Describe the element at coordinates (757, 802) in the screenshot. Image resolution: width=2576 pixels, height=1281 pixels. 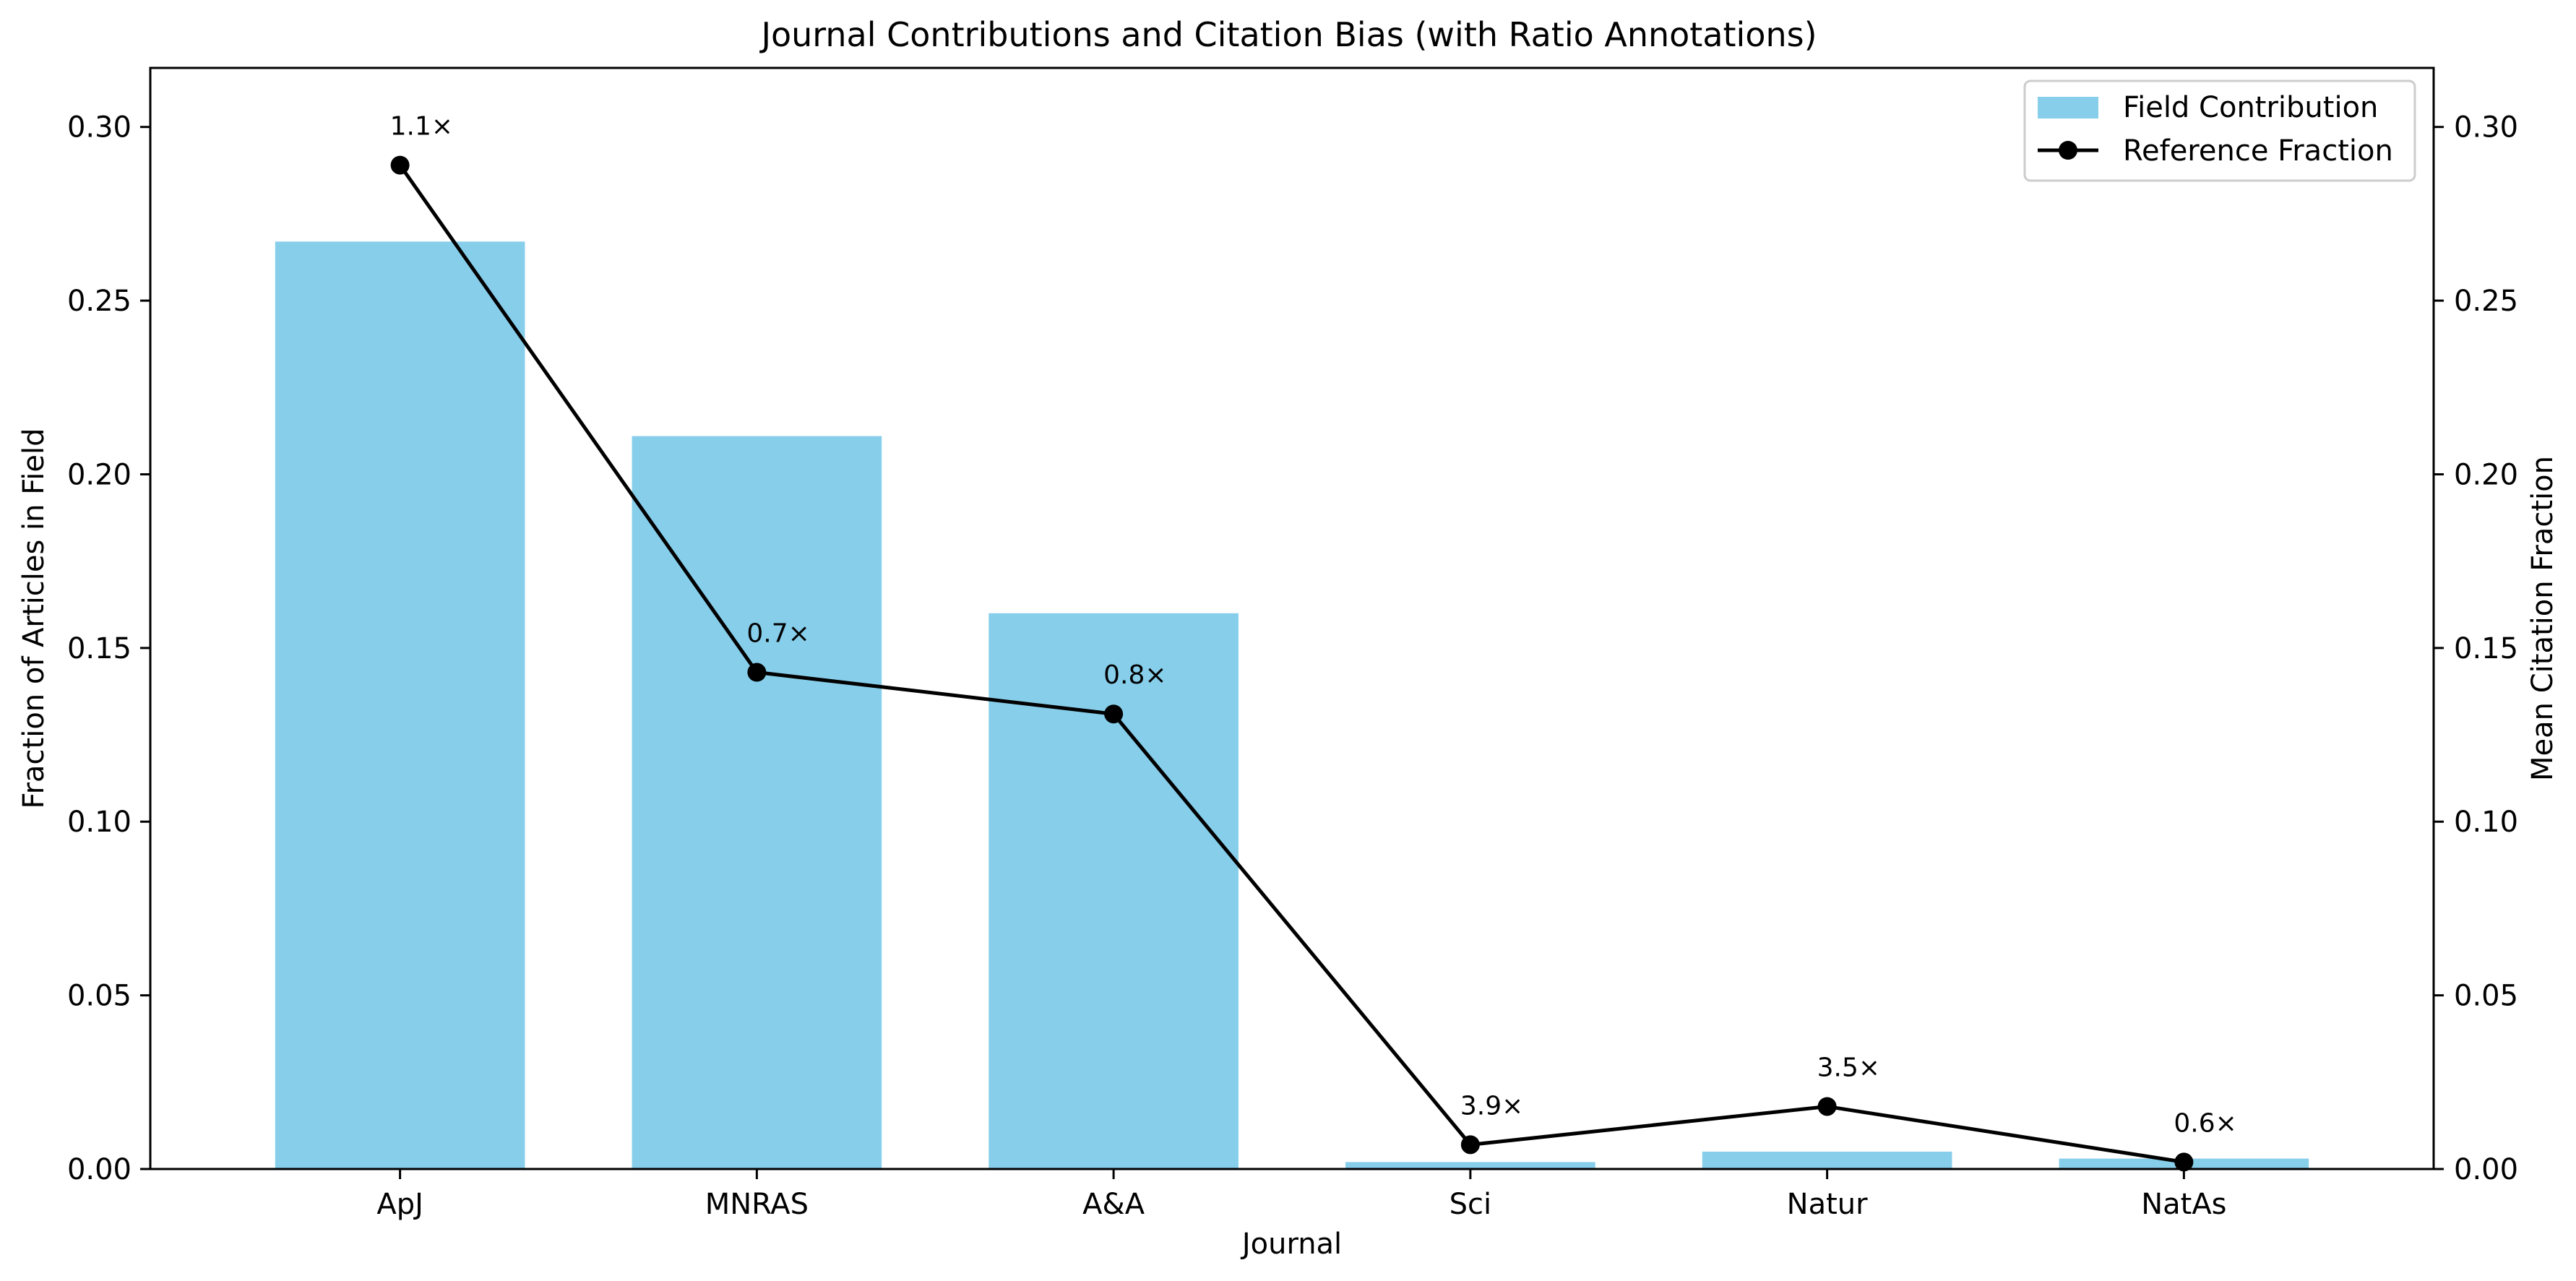
I see `bar-mnras` at that location.